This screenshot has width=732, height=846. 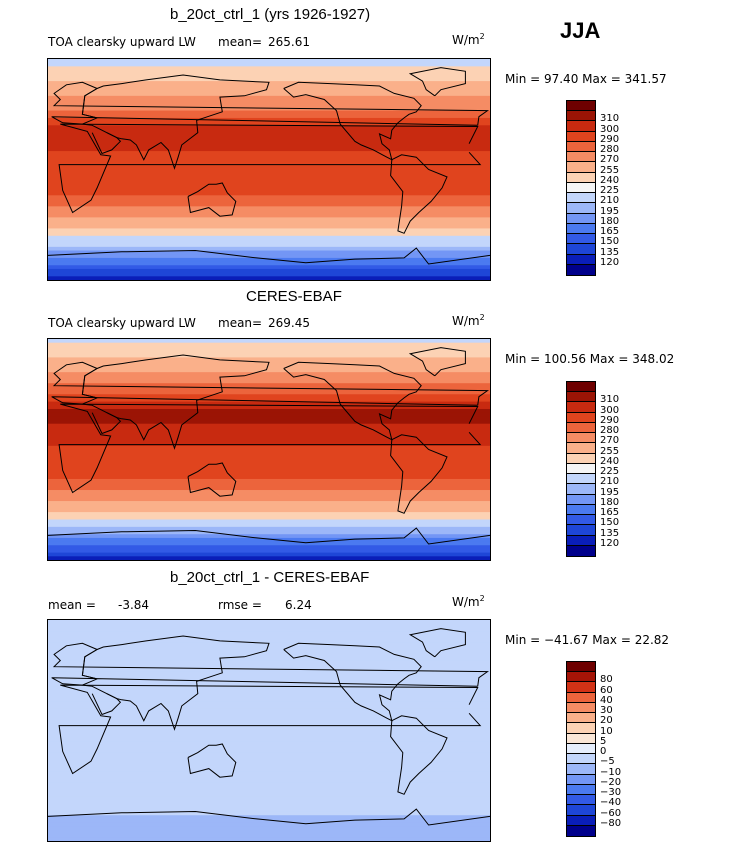 I want to click on colorbar-tick-label: 180, so click(x=610, y=221).